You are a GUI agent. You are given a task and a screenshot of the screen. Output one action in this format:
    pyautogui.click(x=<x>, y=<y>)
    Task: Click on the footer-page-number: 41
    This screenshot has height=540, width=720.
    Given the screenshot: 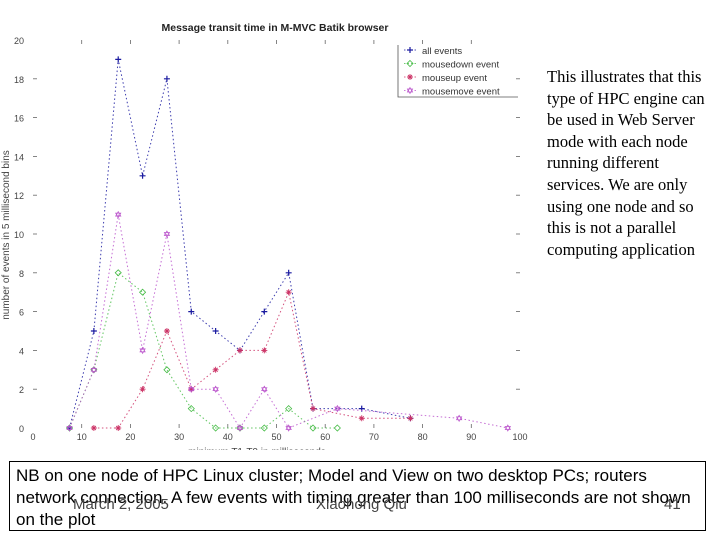 What is the action you would take?
    pyautogui.click(x=672, y=504)
    